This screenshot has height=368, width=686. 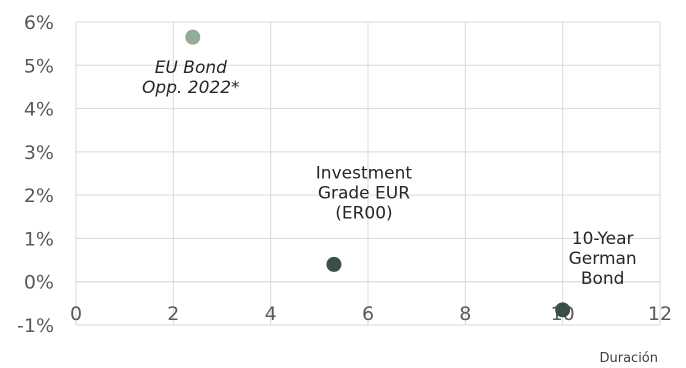 What do you see at coordinates (39, 153) in the screenshot?
I see `y-tick-label: 3%` at bounding box center [39, 153].